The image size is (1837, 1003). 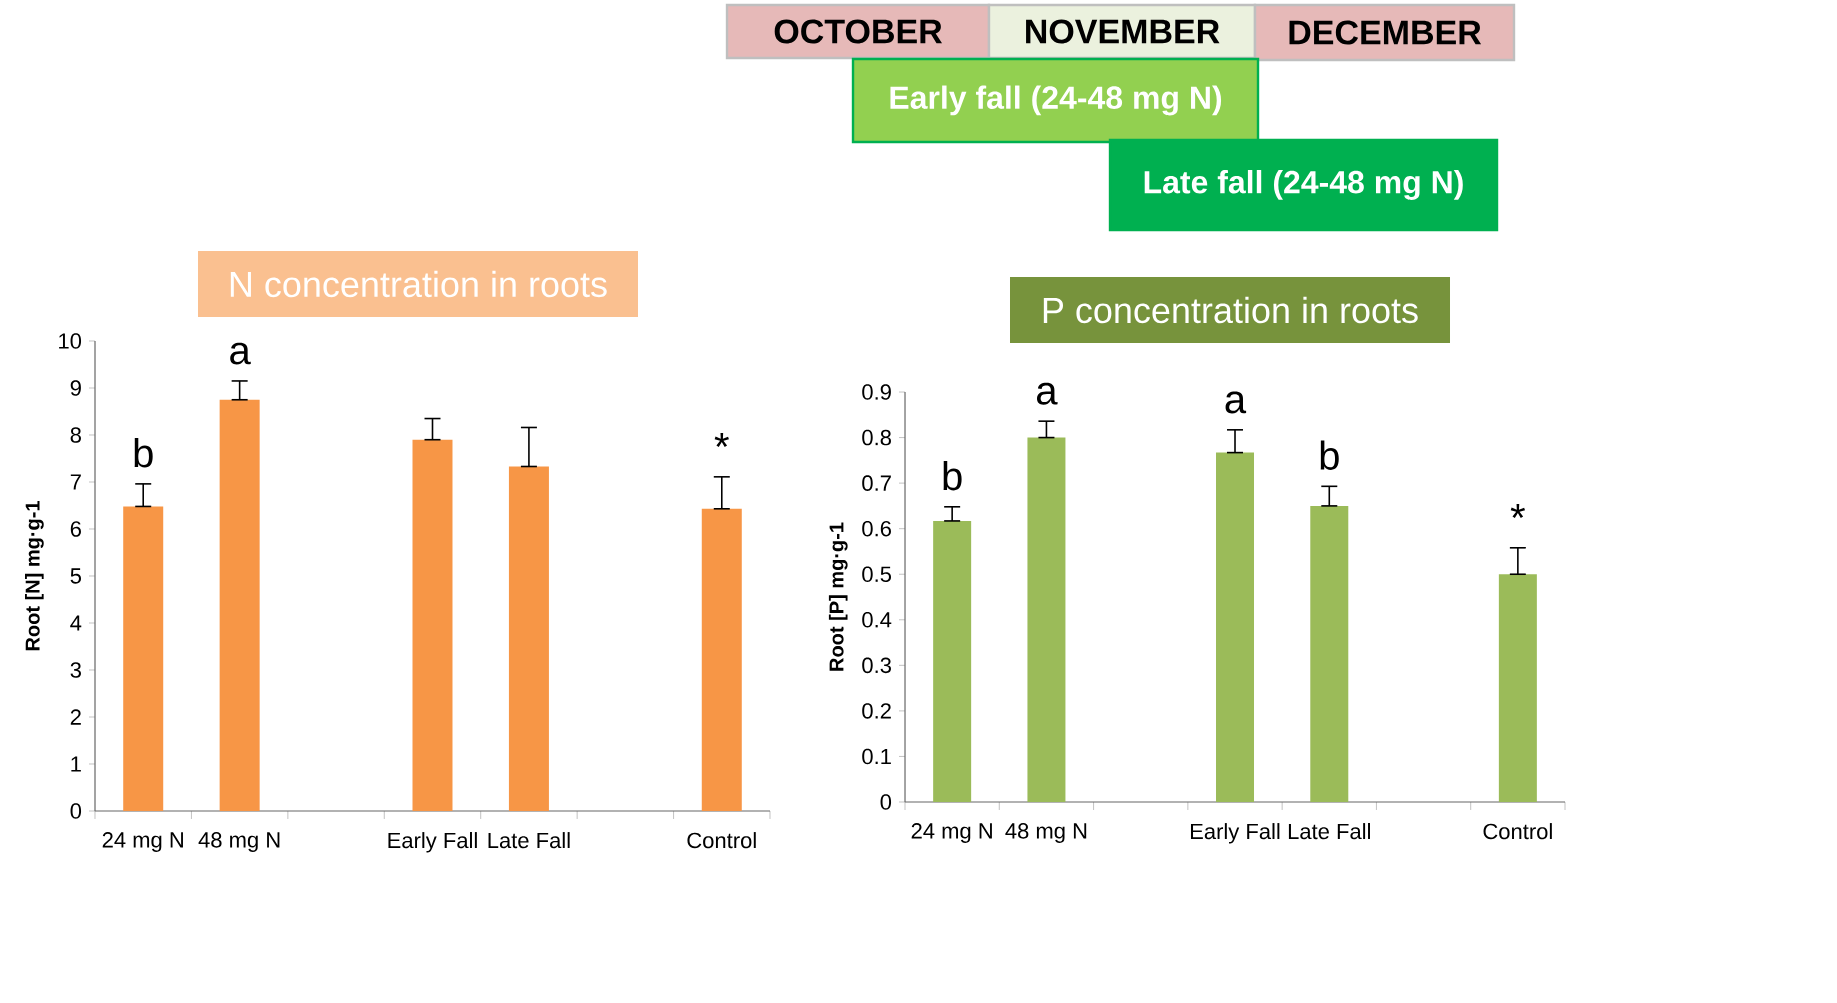 I want to click on y-tick-label: 0.2, so click(x=876, y=711).